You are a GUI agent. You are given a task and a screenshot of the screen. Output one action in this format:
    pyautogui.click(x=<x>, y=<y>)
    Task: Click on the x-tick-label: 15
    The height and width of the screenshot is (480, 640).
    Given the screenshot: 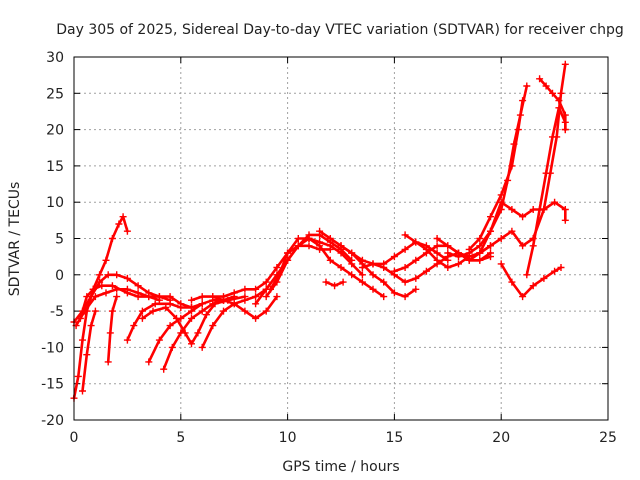 What is the action you would take?
    pyautogui.click(x=394, y=438)
    